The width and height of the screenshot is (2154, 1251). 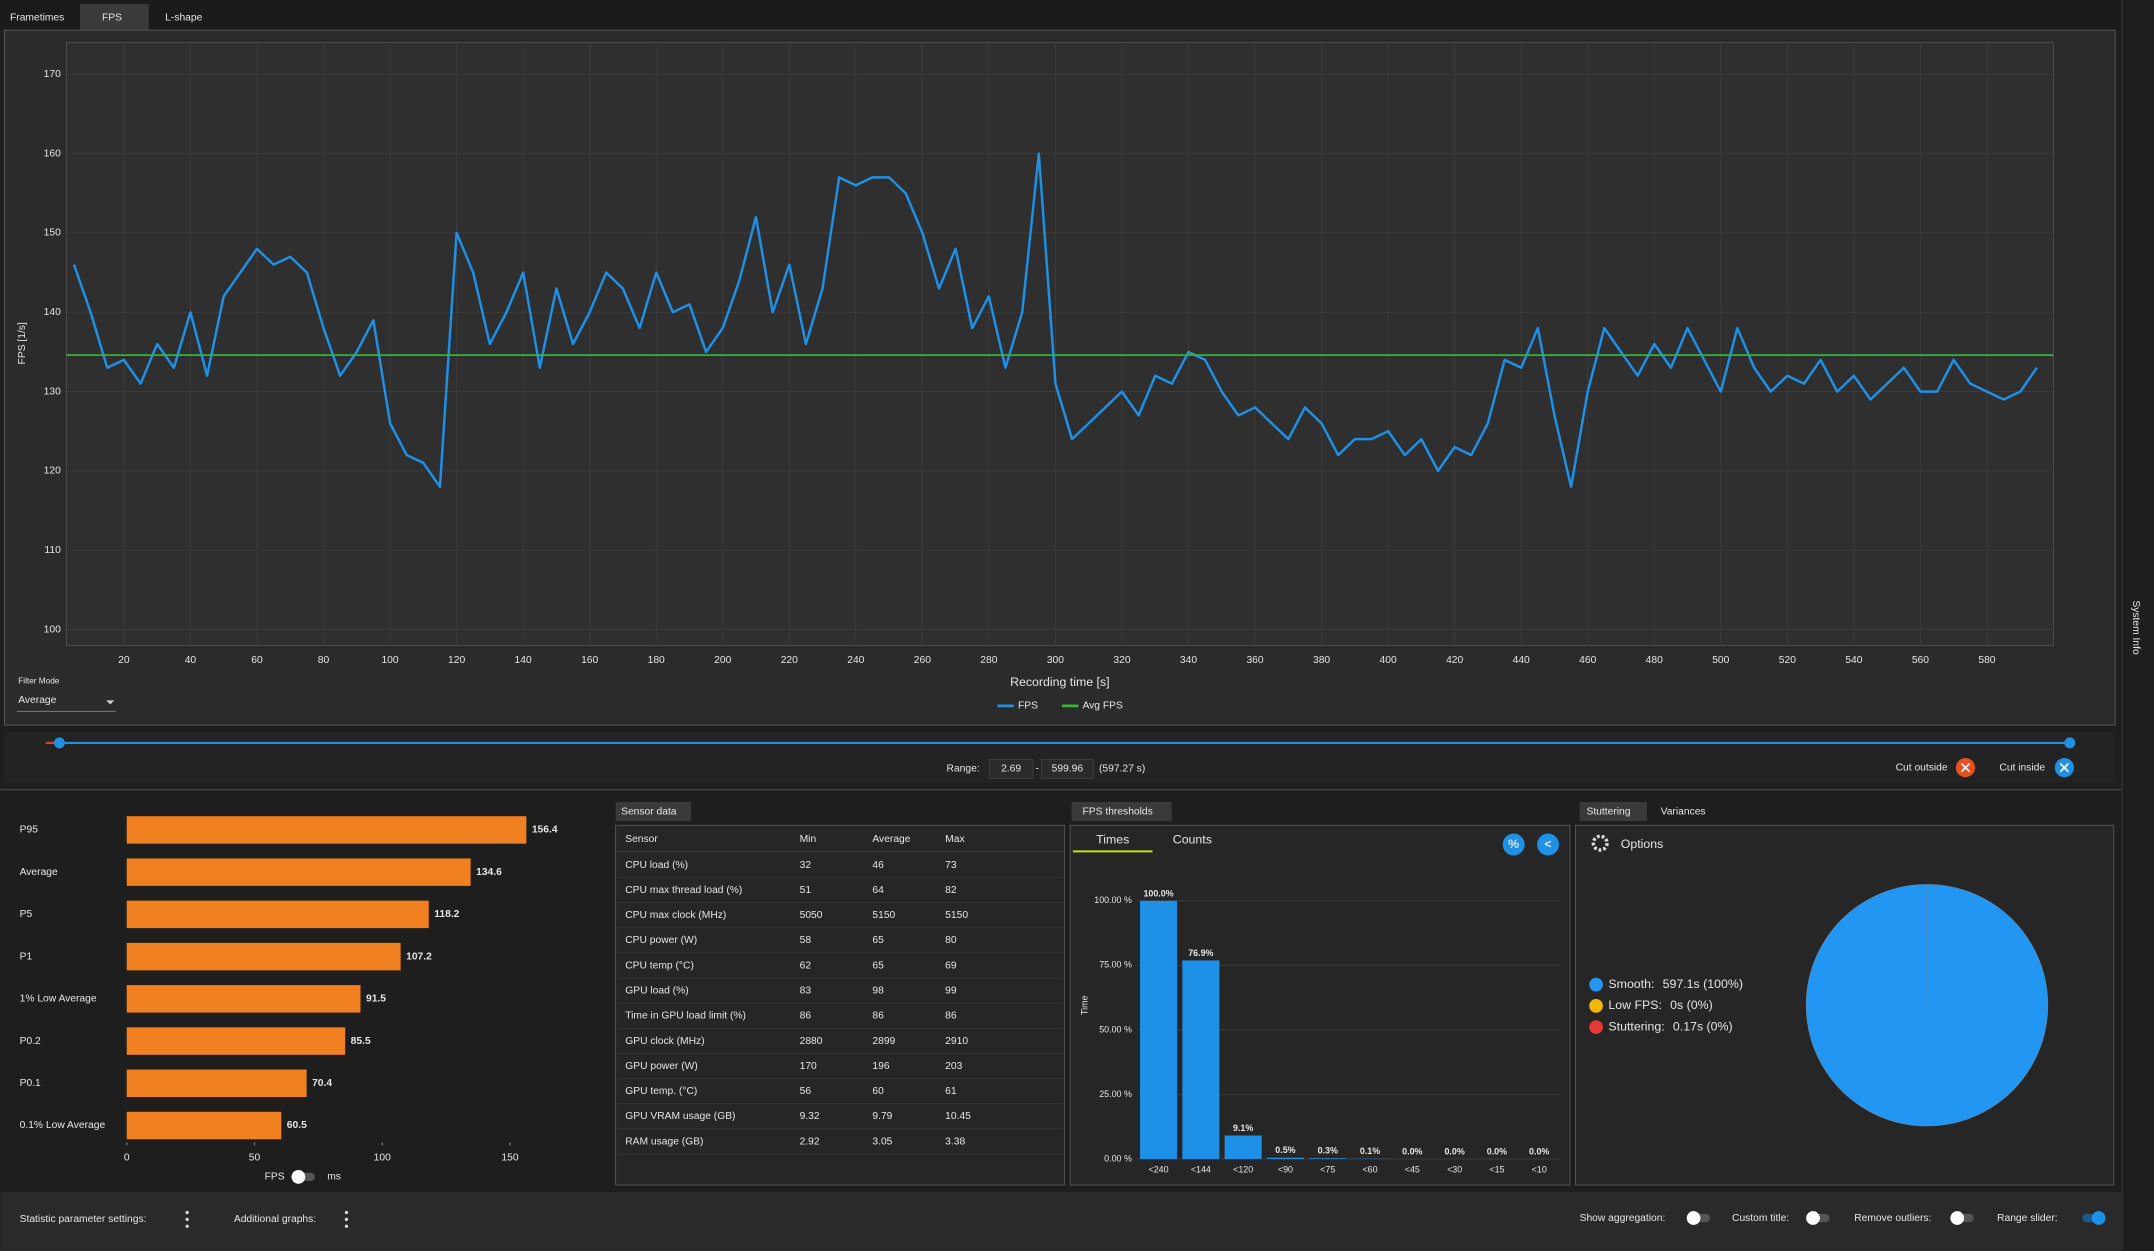 I want to click on x-tick-label: 360, so click(x=1254, y=660).